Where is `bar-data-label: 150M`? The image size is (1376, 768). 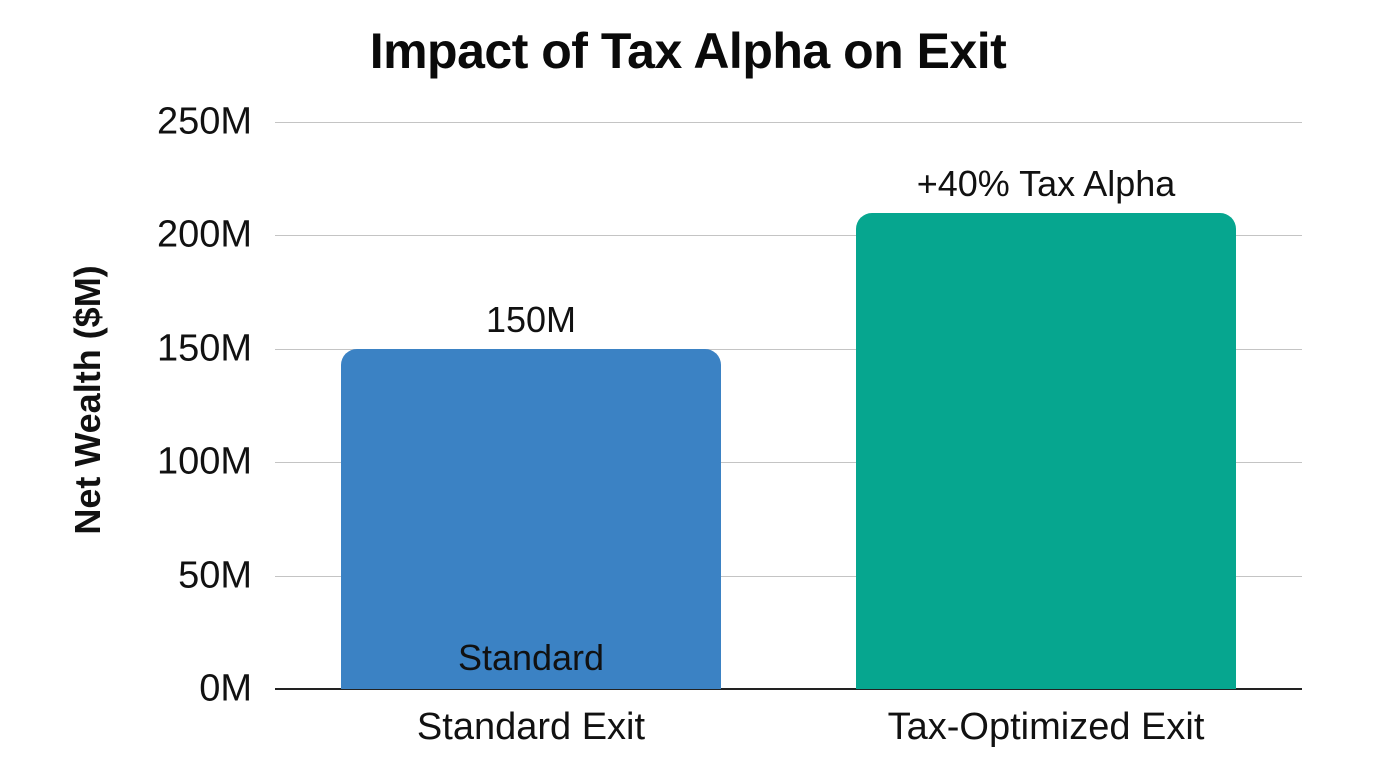 bar-data-label: 150M is located at coordinates (531, 319).